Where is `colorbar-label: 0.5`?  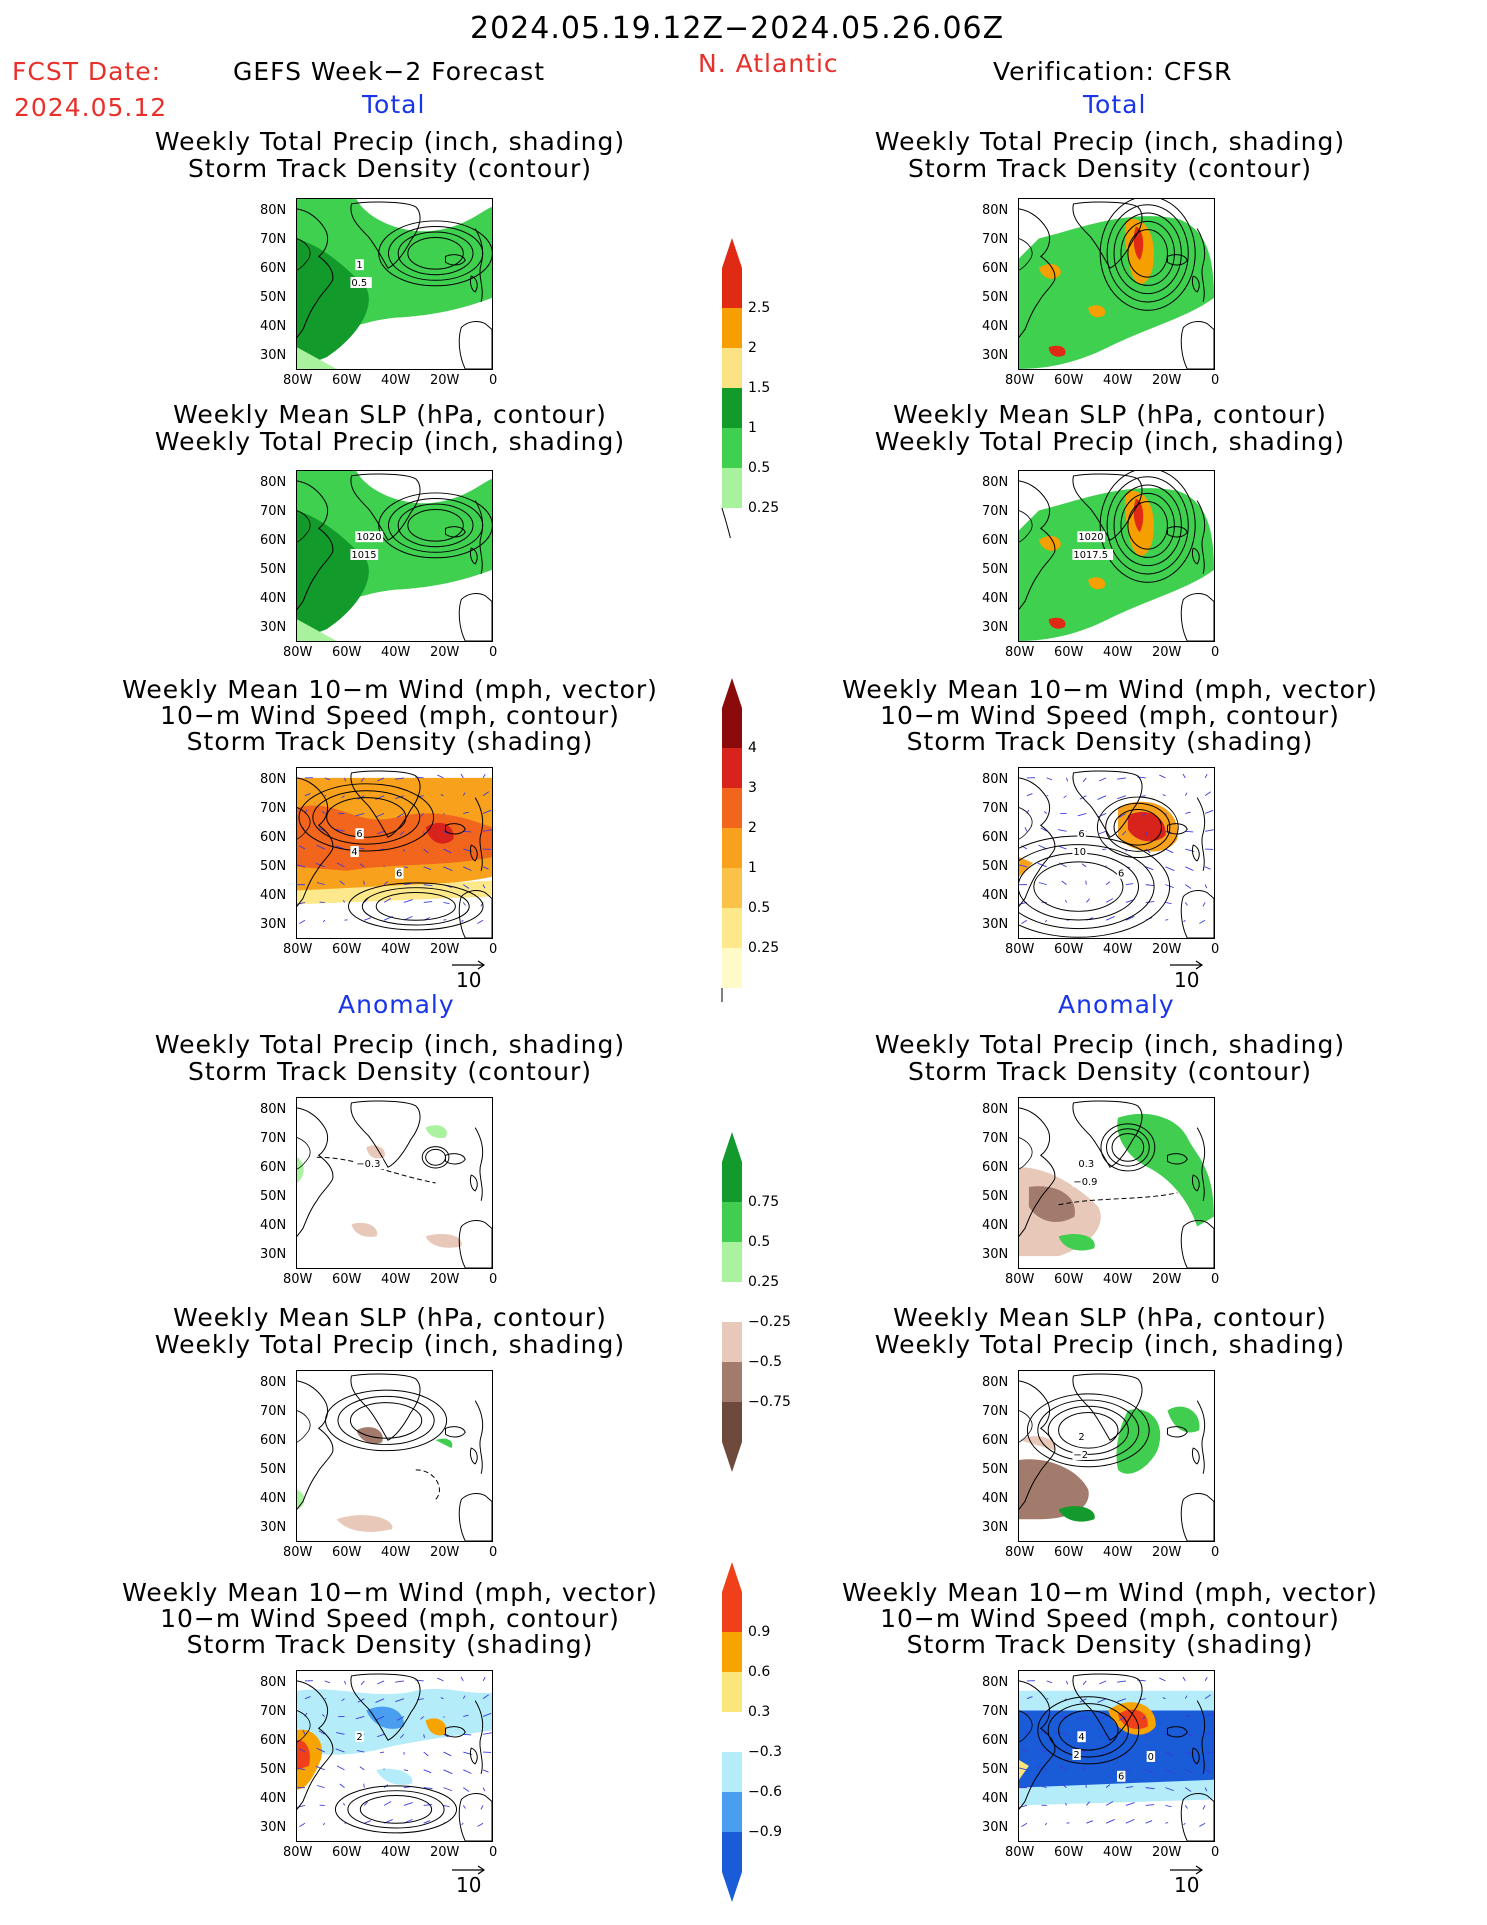
colorbar-label: 0.5 is located at coordinates (759, 468).